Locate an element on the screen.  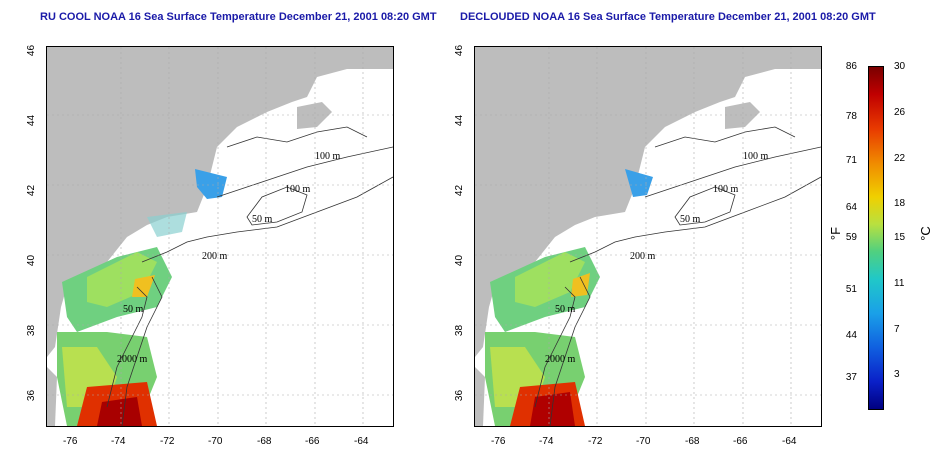
fahrenheit-tick: 71 is located at coordinates (851, 160).